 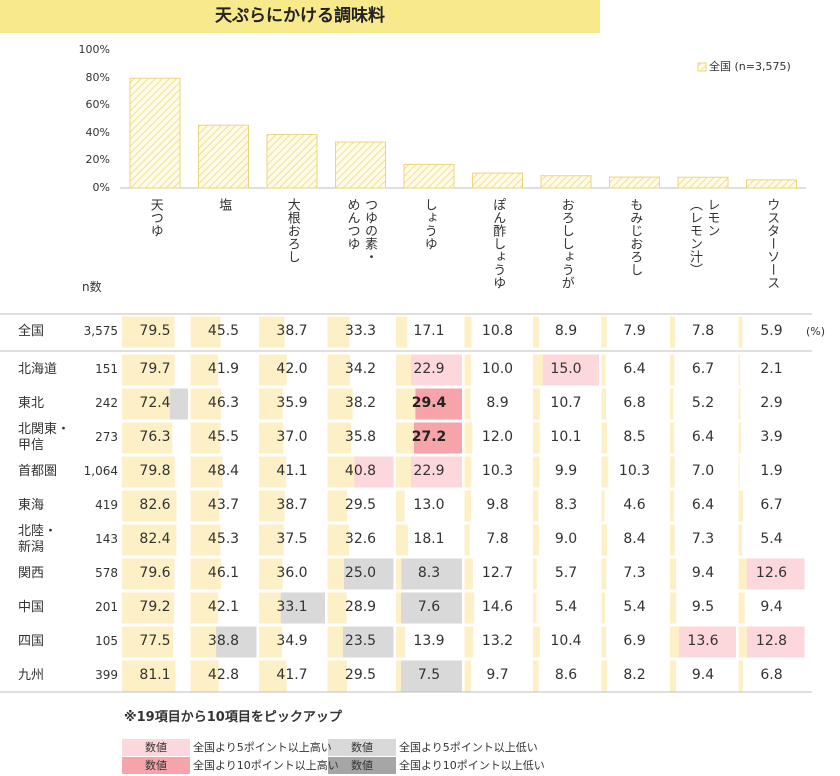 I want to click on cell-value: 12.8, so click(x=771, y=641).